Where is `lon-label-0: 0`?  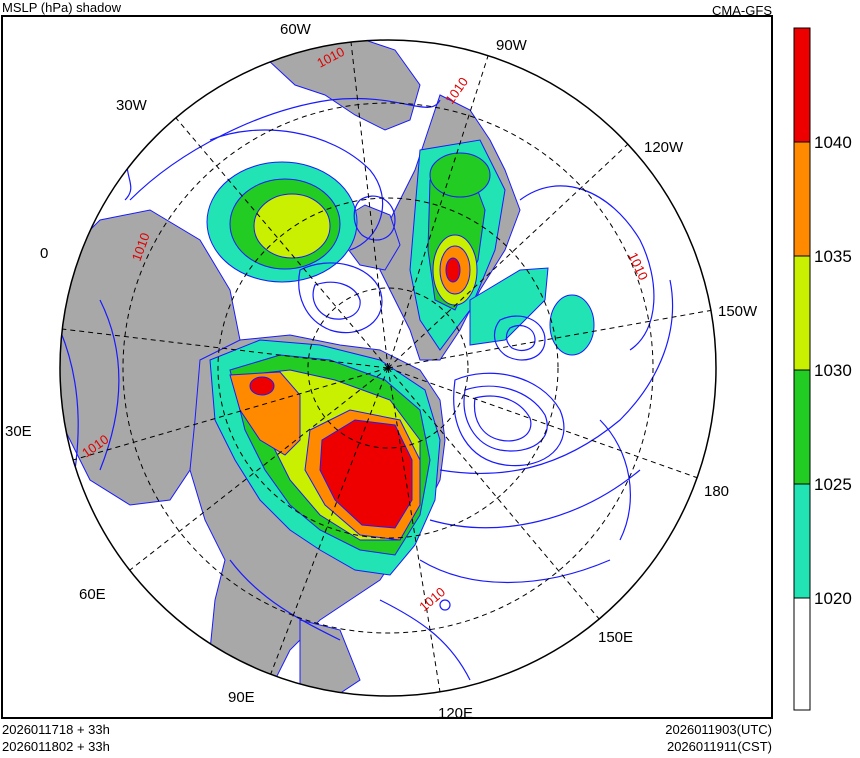
lon-label-0: 0 is located at coordinates (44, 253).